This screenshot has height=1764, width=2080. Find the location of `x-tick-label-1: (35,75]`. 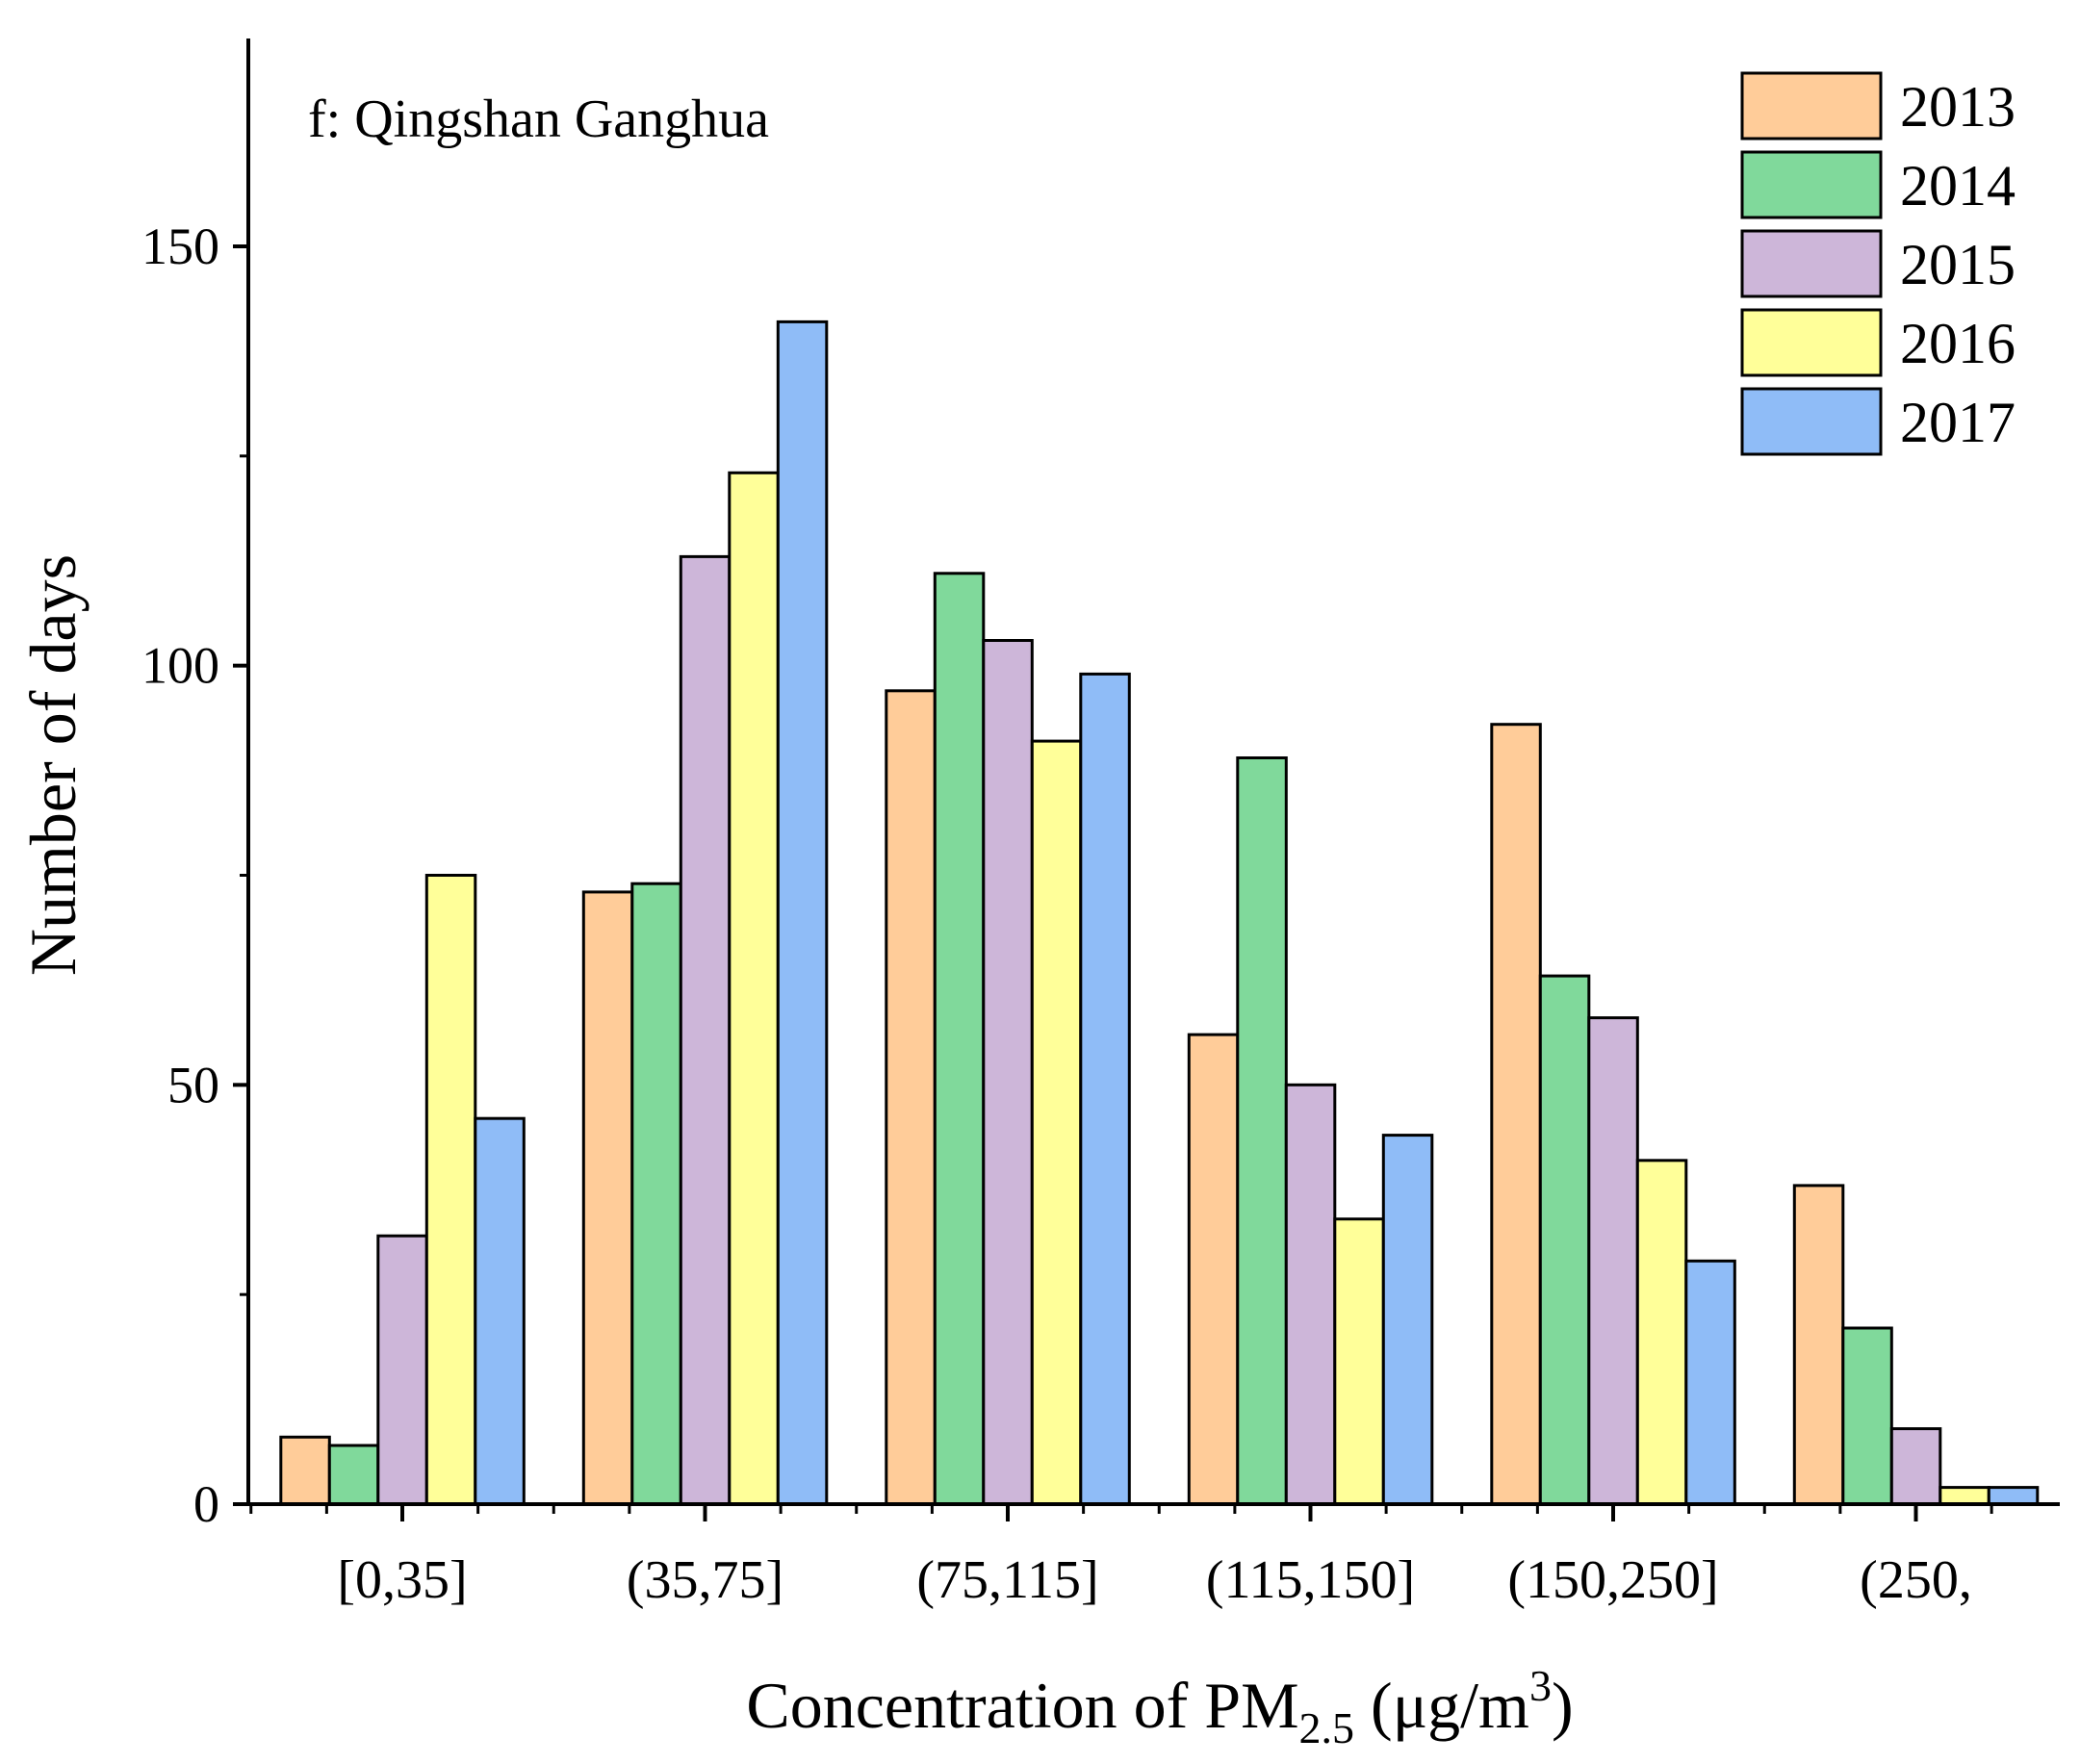

x-tick-label-1: (35,75] is located at coordinates (705, 1580).